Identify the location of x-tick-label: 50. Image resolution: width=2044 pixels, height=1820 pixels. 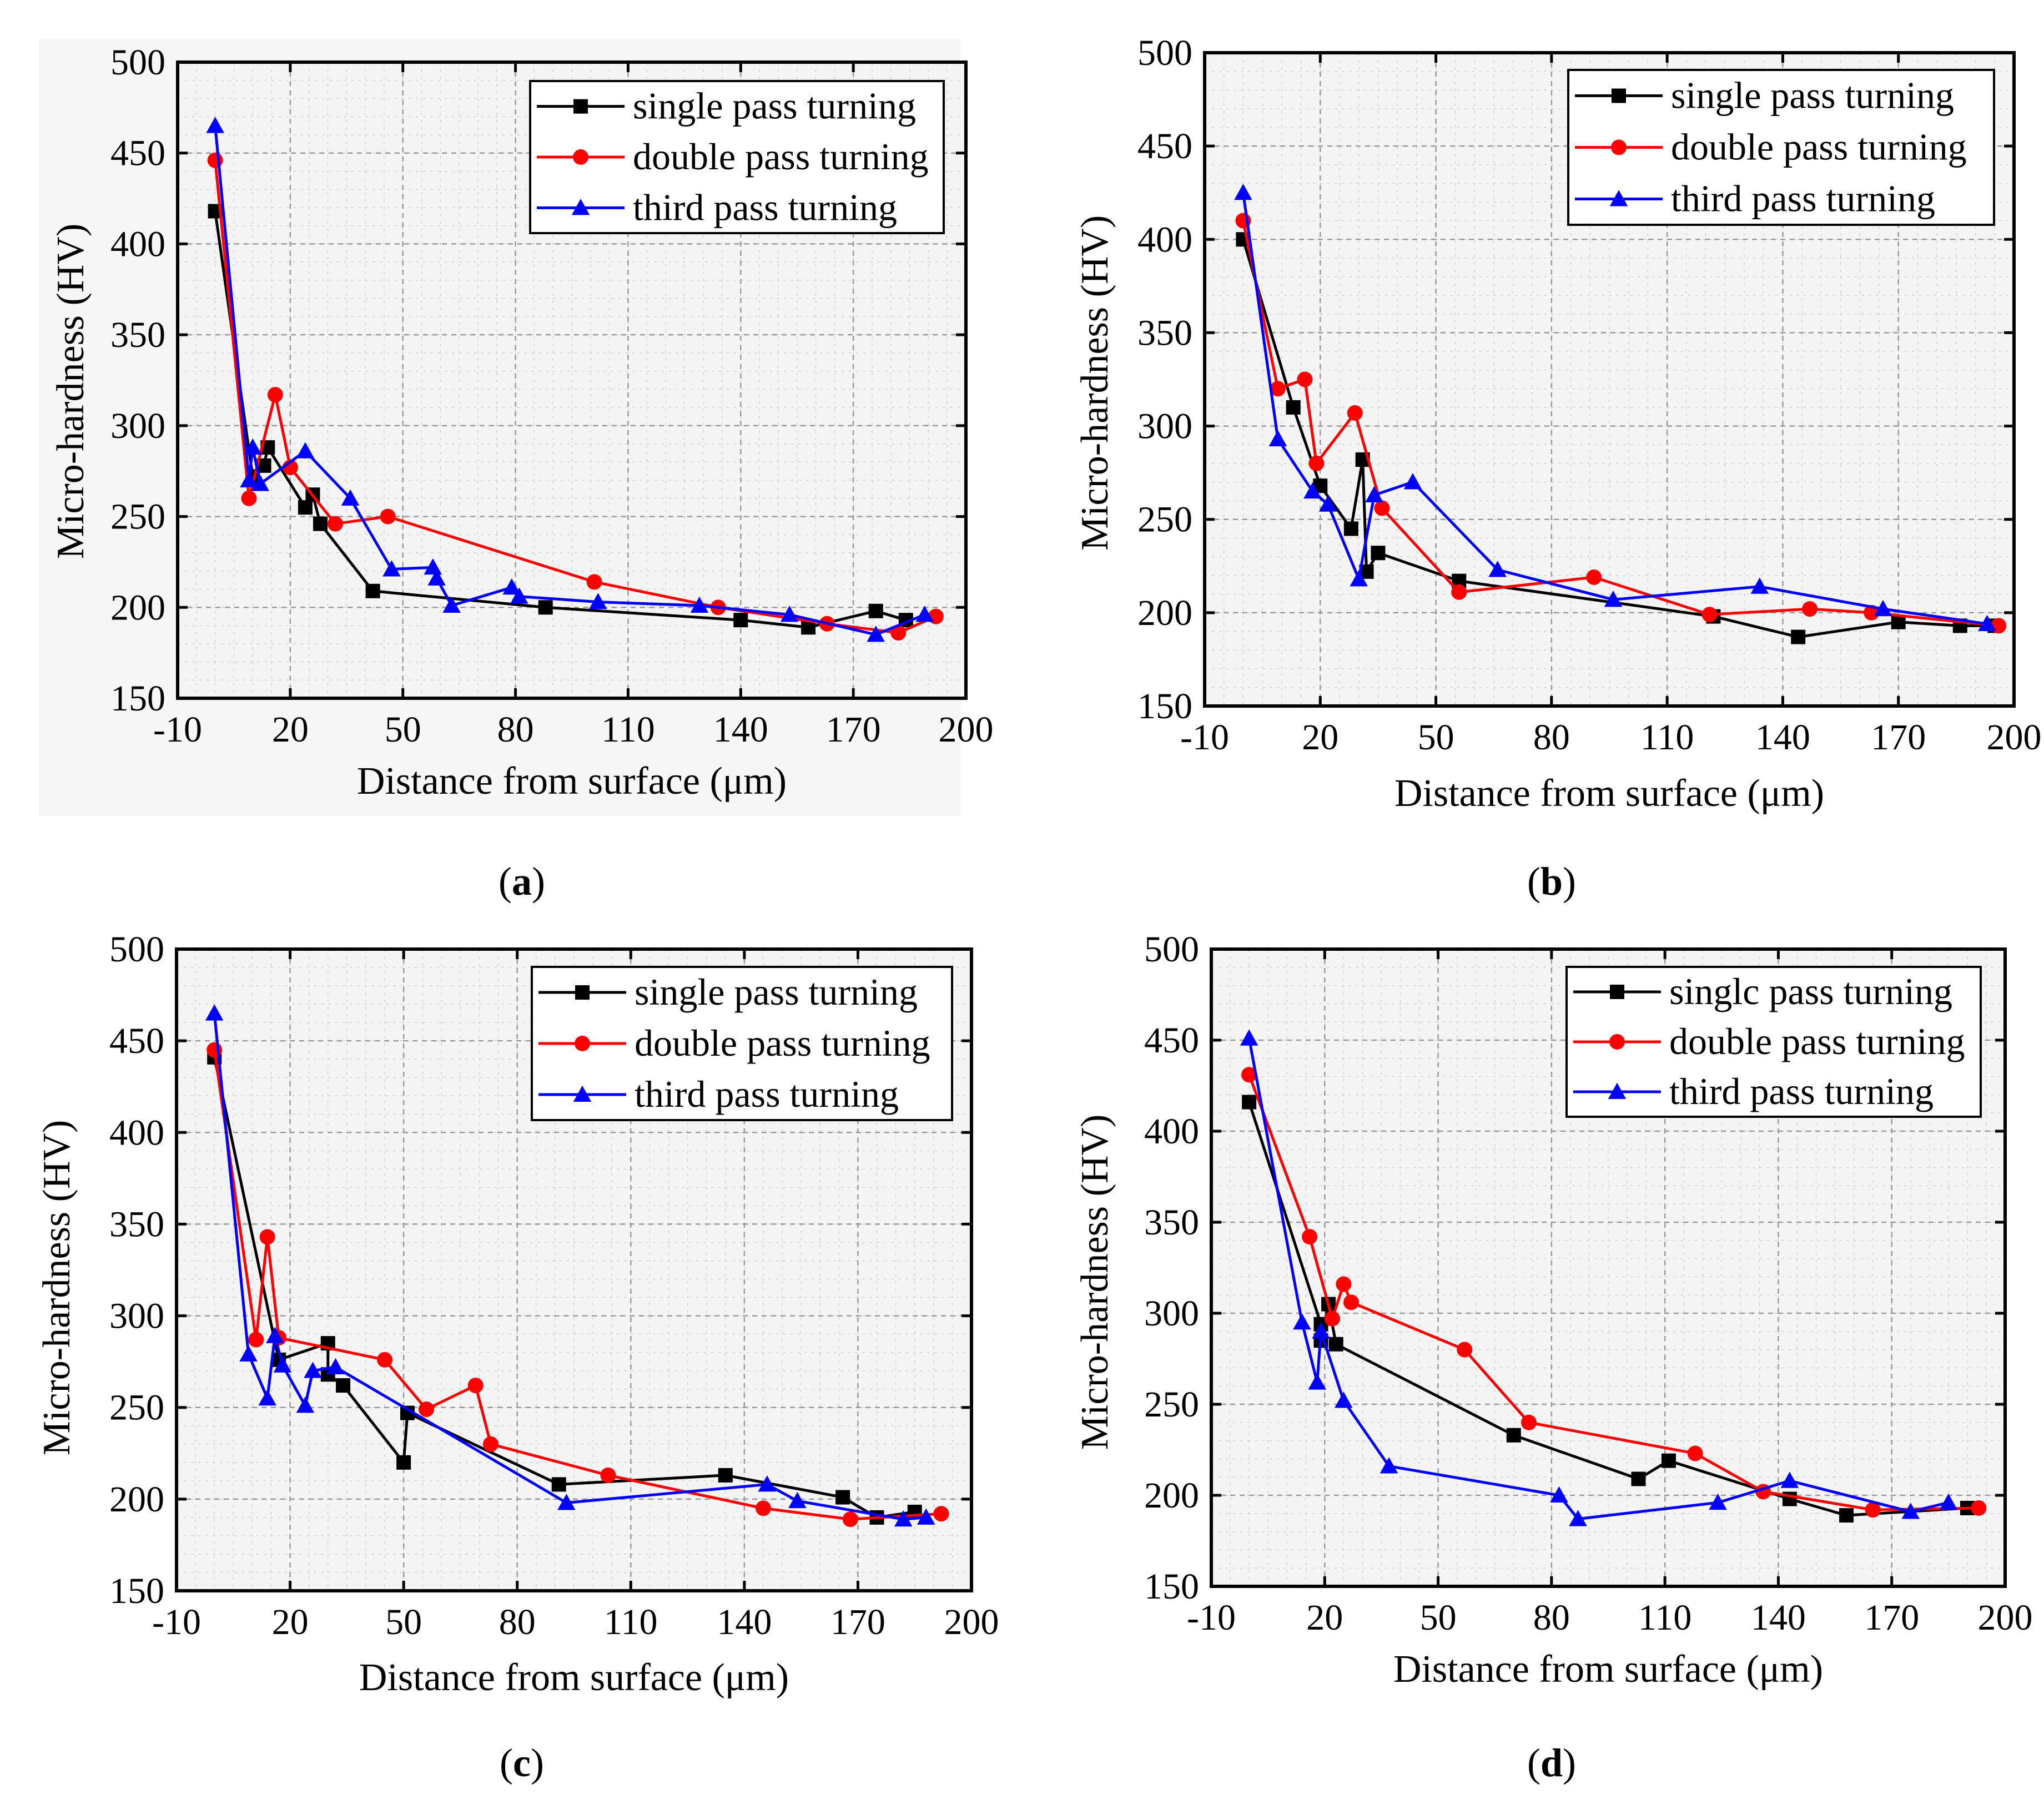
(1436, 737).